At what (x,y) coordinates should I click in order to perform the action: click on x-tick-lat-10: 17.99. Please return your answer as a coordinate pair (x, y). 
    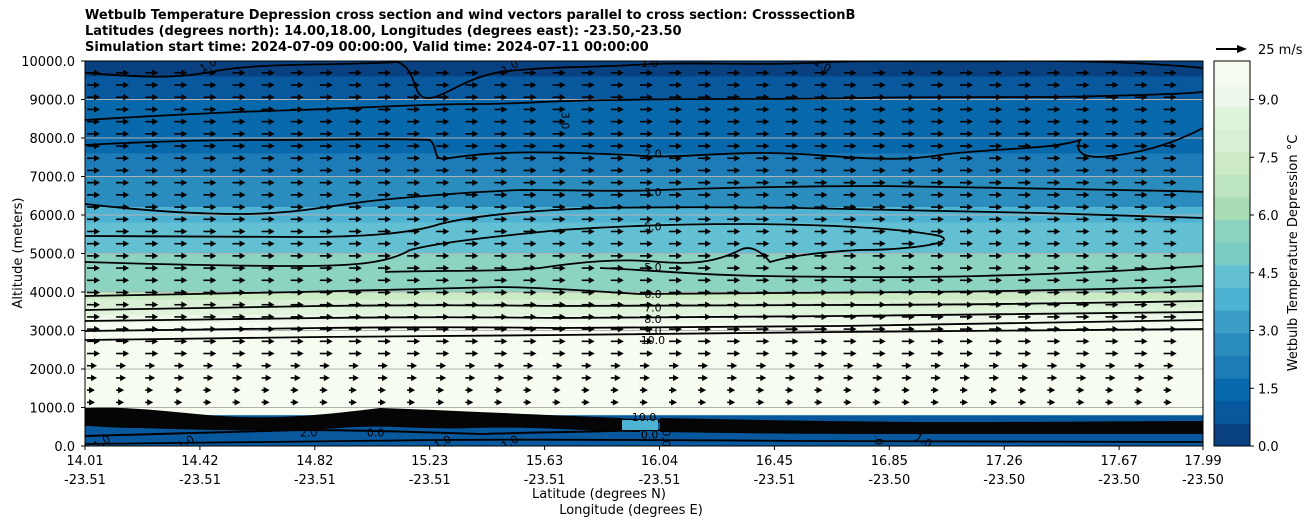
    Looking at the image, I should click on (1202, 461).